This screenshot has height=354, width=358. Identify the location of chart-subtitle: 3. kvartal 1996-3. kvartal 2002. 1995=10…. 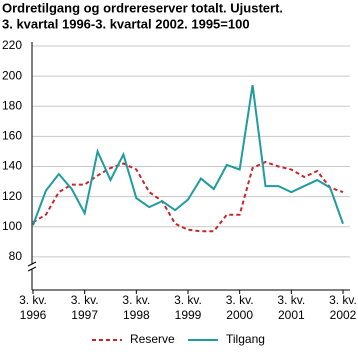
(126, 23).